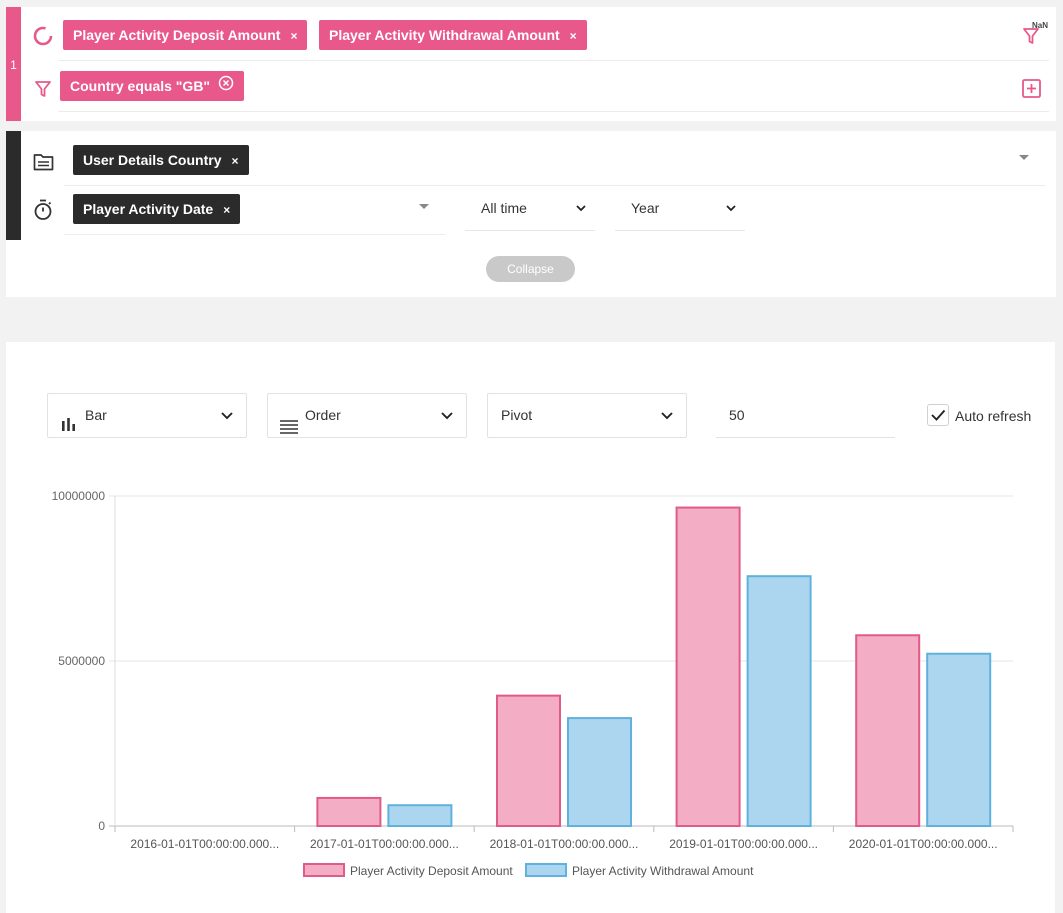 Image resolution: width=1063 pixels, height=913 pixels. I want to click on time-dimension-dropdown-icon, so click(424, 206).